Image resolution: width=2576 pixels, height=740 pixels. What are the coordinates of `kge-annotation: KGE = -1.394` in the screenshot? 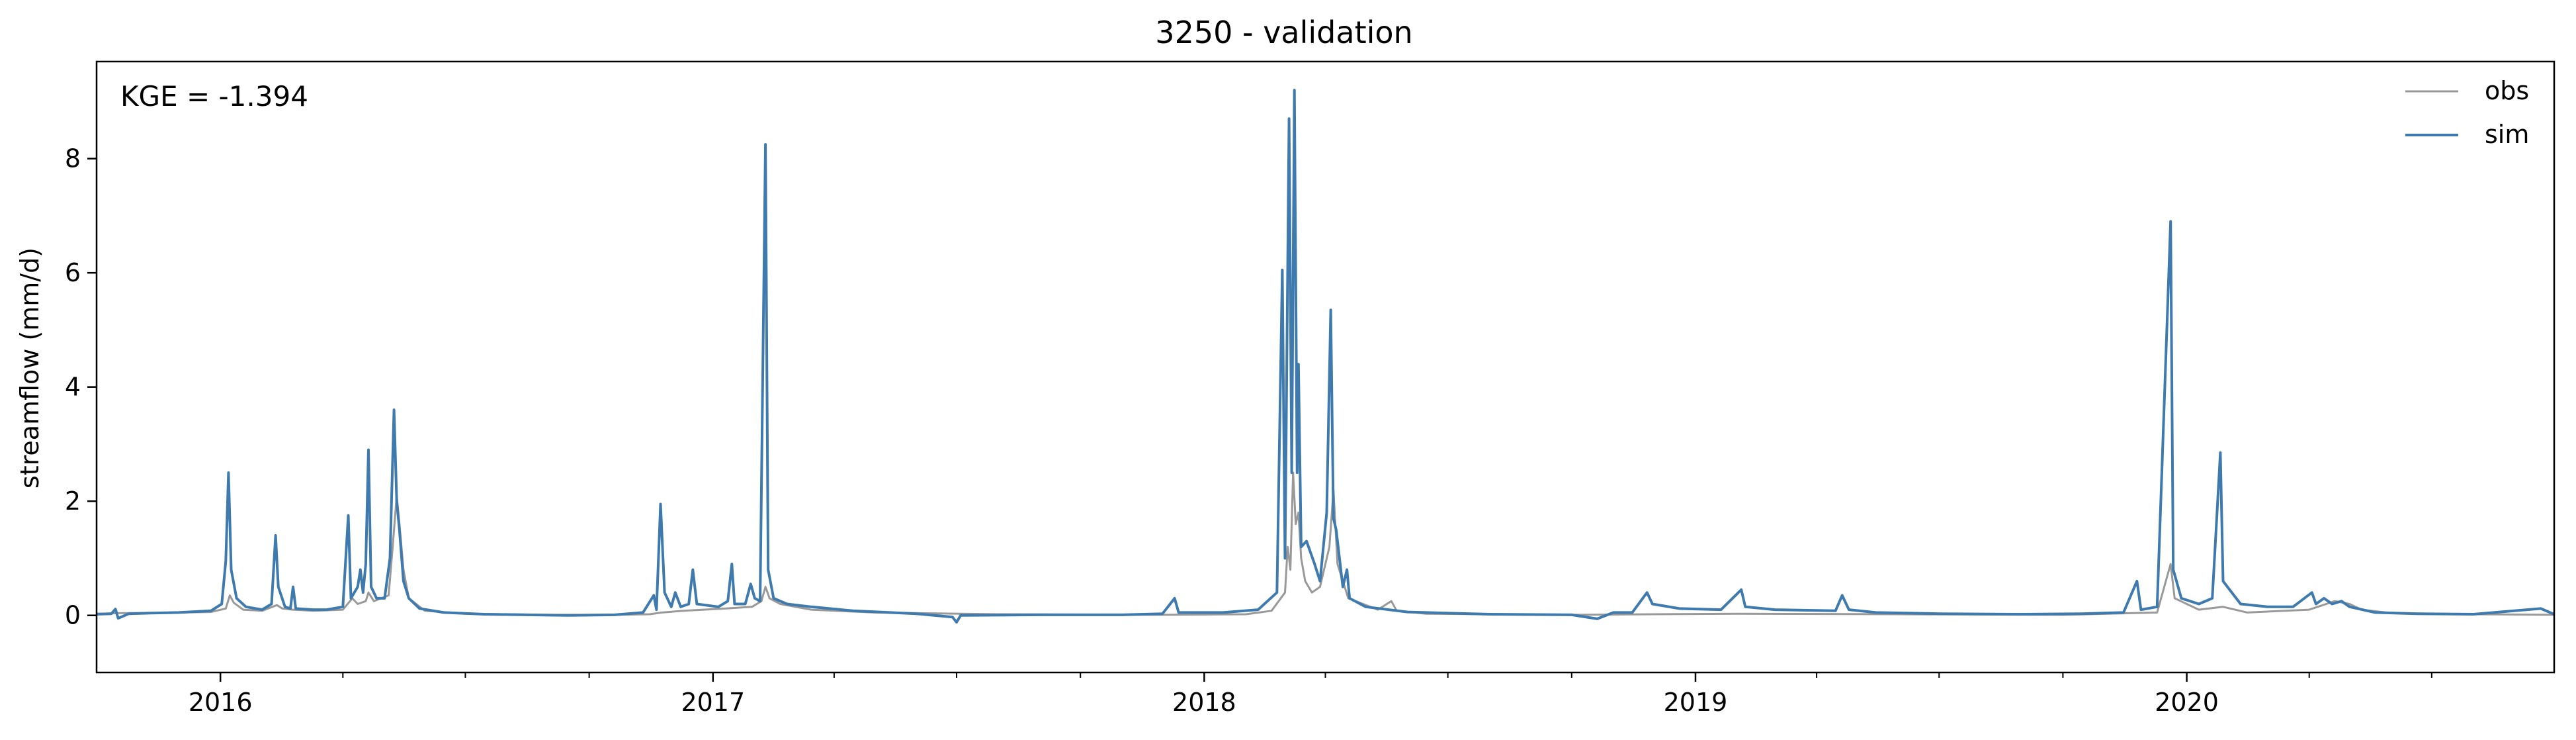 It's located at (214, 96).